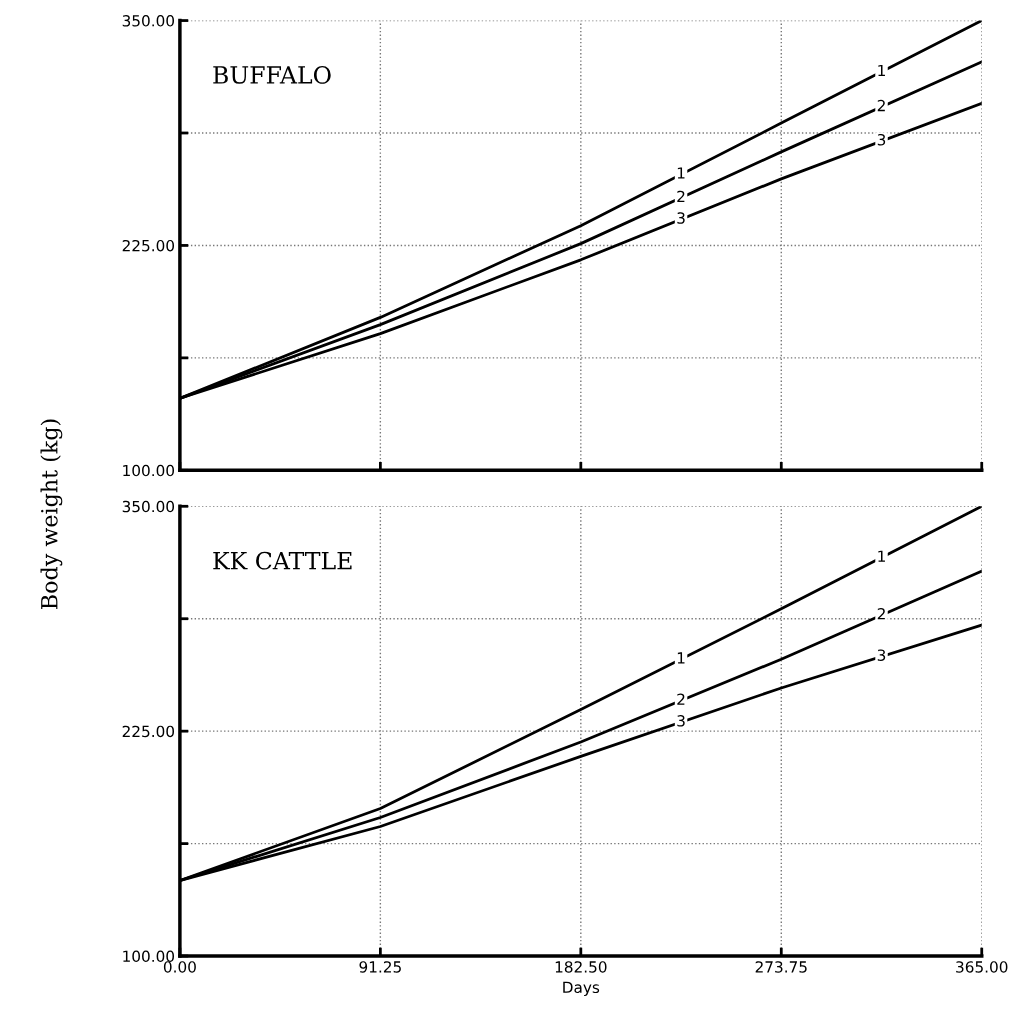 Image resolution: width=1028 pixels, height=1028 pixels. I want to click on x-tick-label: 0.00, so click(179, 967).